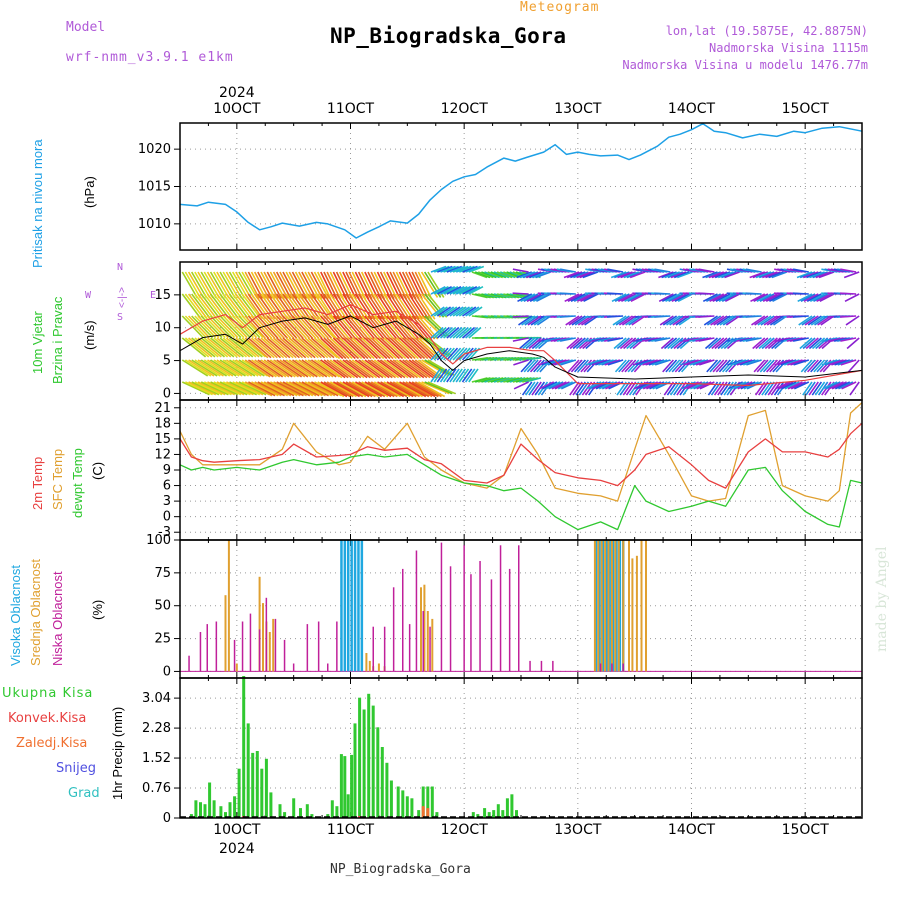 This screenshot has width=900, height=900. Describe the element at coordinates (162, 295) in the screenshot. I see `y-tick-label: 15` at that location.